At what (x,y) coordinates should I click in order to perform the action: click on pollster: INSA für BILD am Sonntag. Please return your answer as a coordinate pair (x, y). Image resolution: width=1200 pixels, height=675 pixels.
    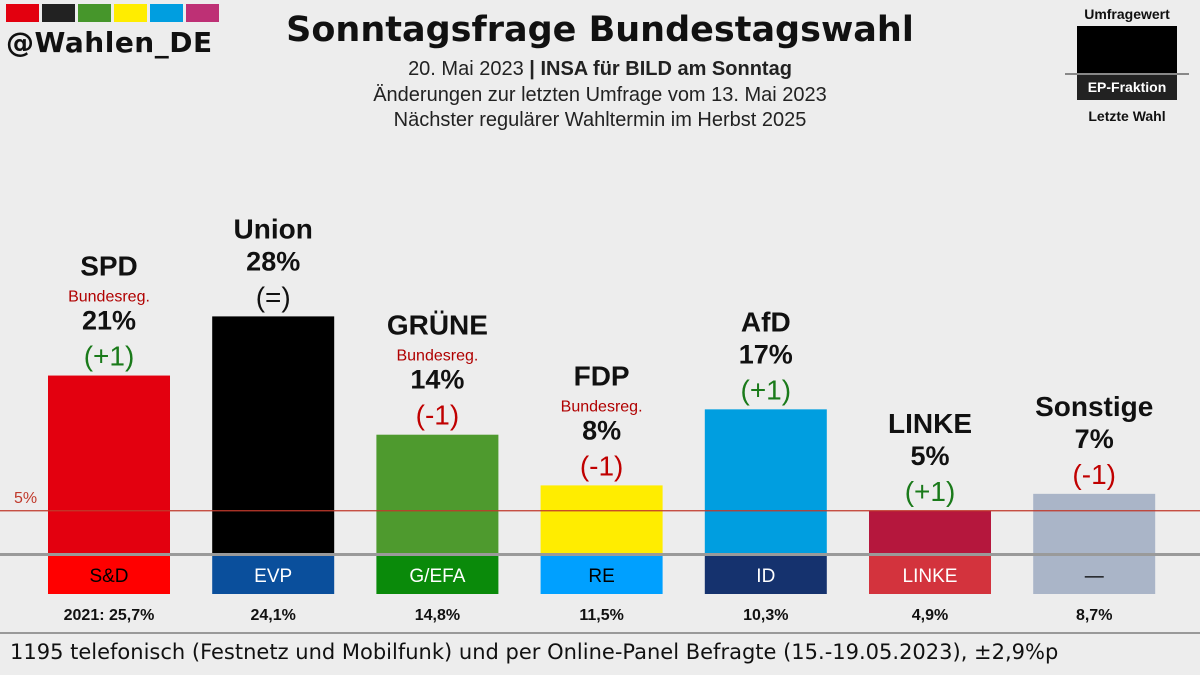
    Looking at the image, I should click on (666, 69).